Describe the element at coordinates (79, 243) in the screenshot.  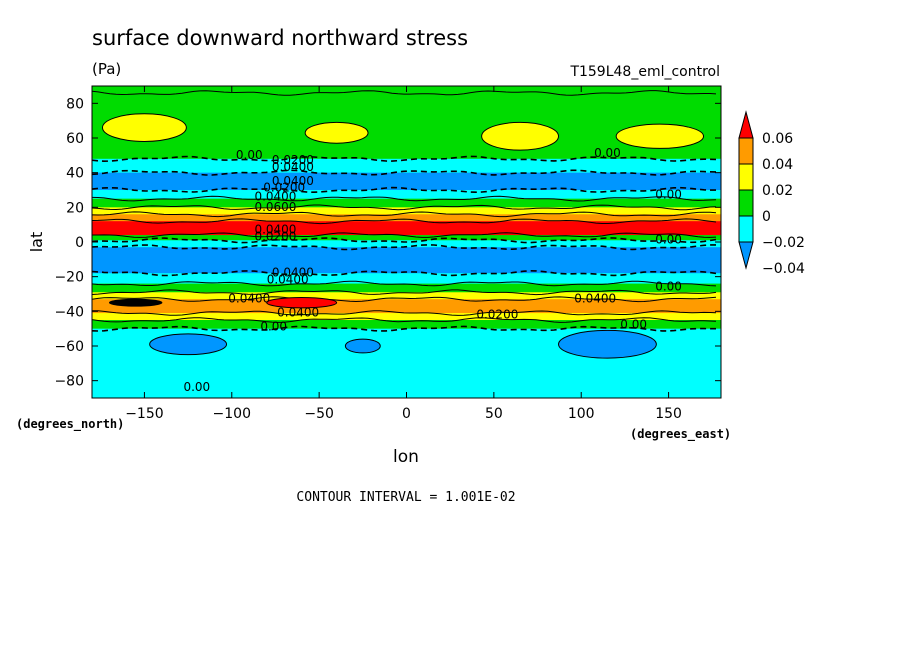
I see `y-tick-label-4: 0` at that location.